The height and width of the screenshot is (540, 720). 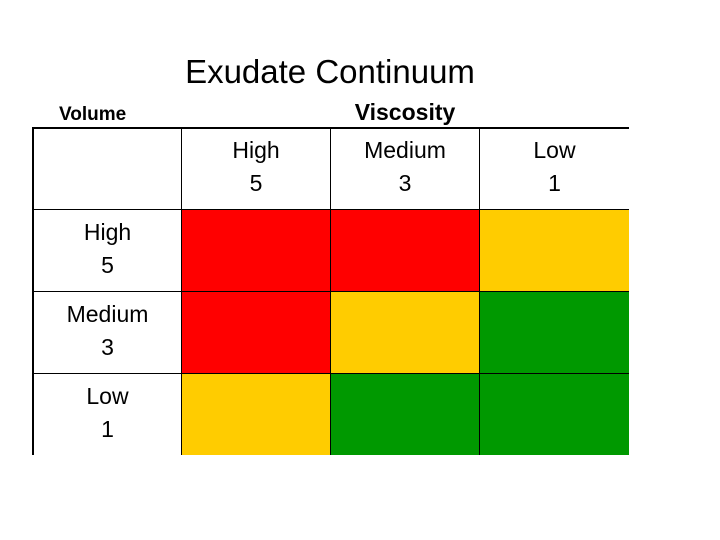 I want to click on column-header-high: High 5, so click(x=256, y=169).